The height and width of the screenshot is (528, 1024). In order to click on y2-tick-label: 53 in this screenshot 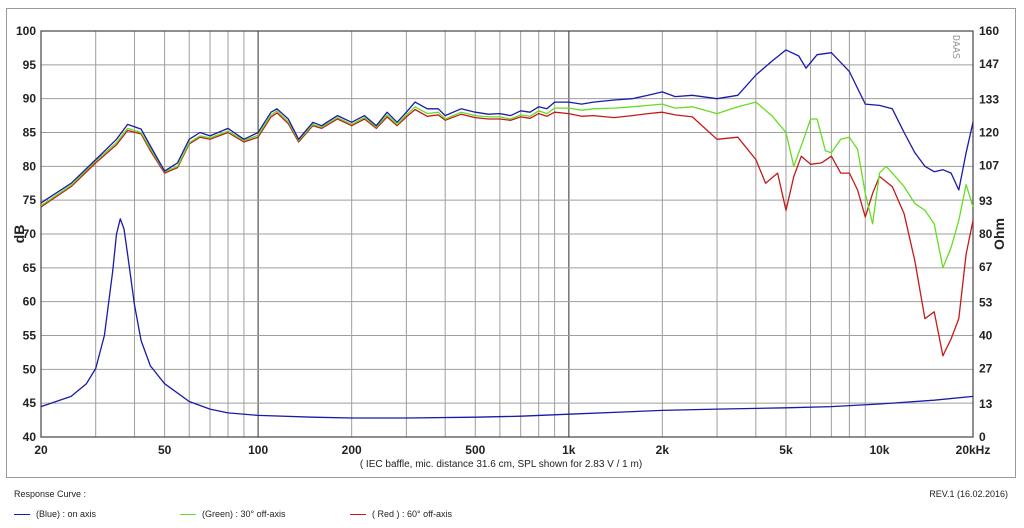, I will do `click(986, 303)`.